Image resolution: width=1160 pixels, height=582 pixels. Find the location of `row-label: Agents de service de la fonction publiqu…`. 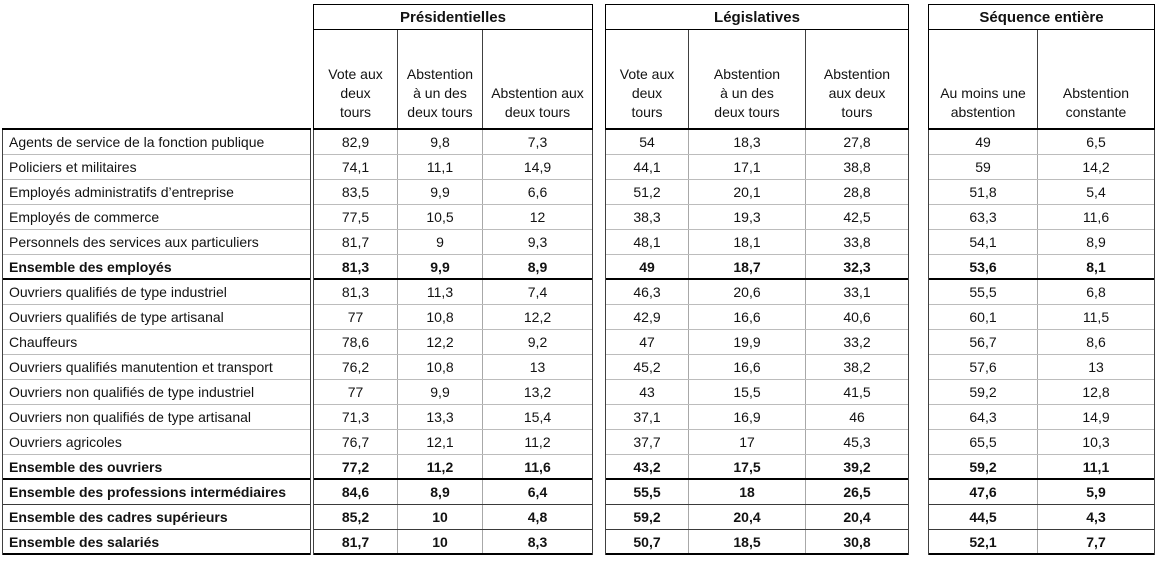

row-label: Agents de service de la fonction publiqu… is located at coordinates (137, 142).